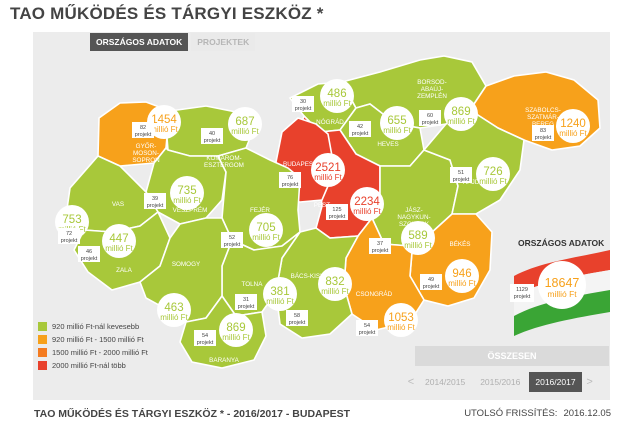  What do you see at coordinates (360, 127) in the screenshot?
I see `svg-text: 42` at bounding box center [360, 127].